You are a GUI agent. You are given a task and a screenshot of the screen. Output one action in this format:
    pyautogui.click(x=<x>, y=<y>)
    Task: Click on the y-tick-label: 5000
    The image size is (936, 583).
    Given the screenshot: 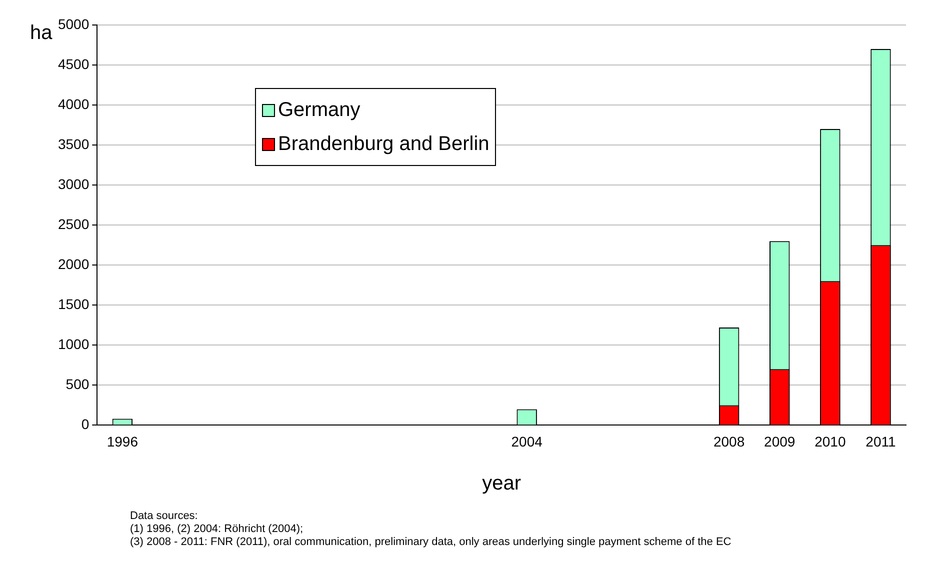 What is the action you would take?
    pyautogui.click(x=74, y=24)
    